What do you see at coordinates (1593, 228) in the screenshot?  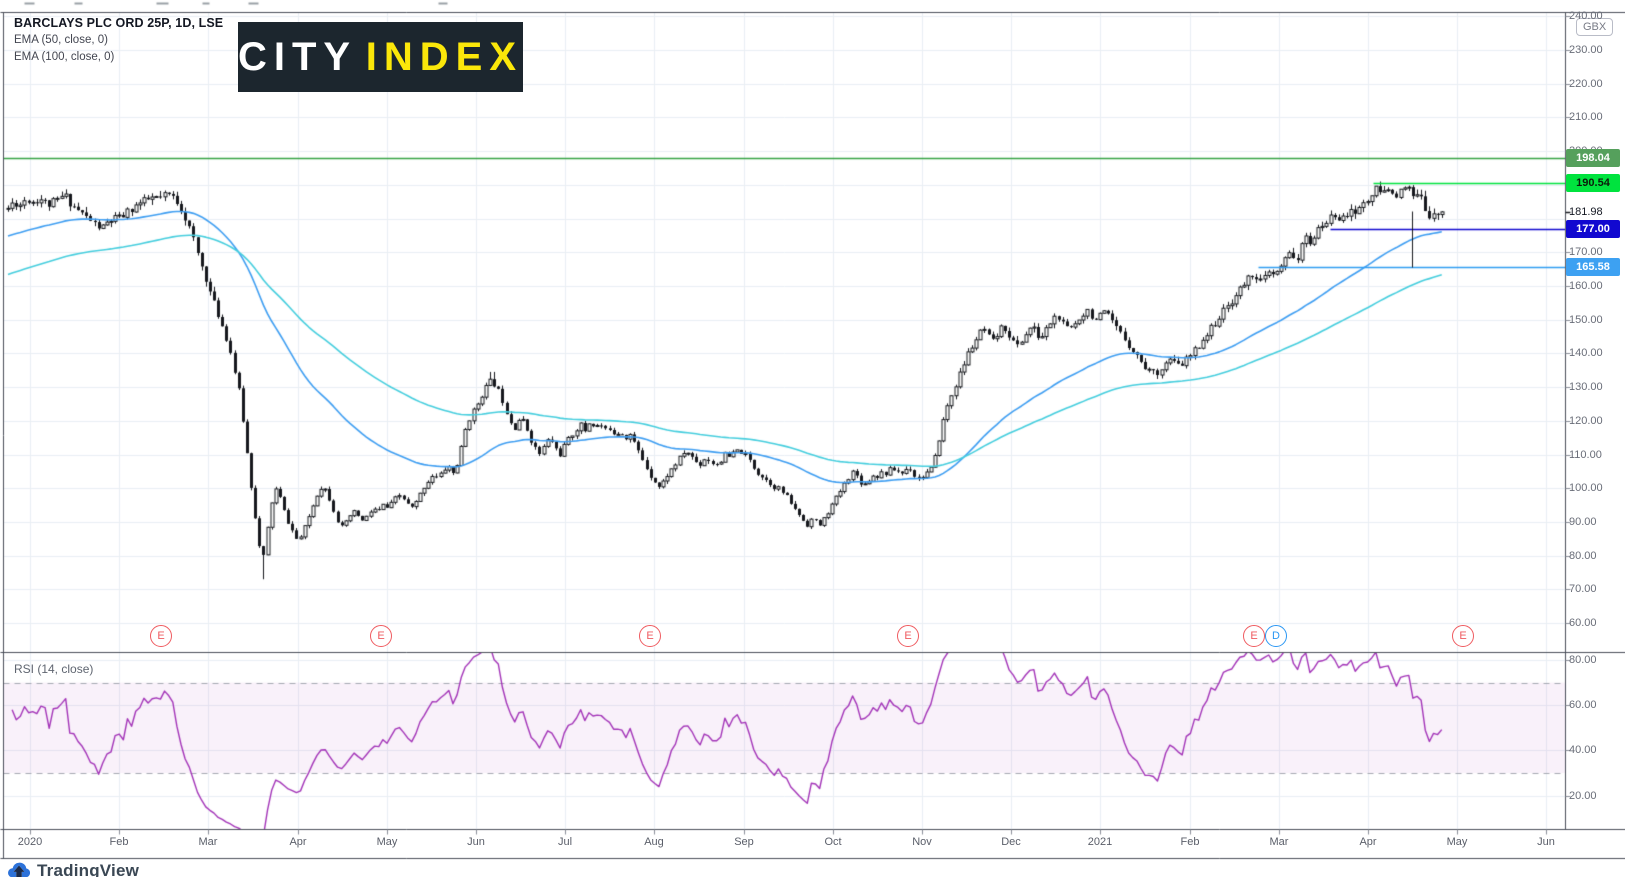 I see `price-level-badge: 177.00` at bounding box center [1593, 228].